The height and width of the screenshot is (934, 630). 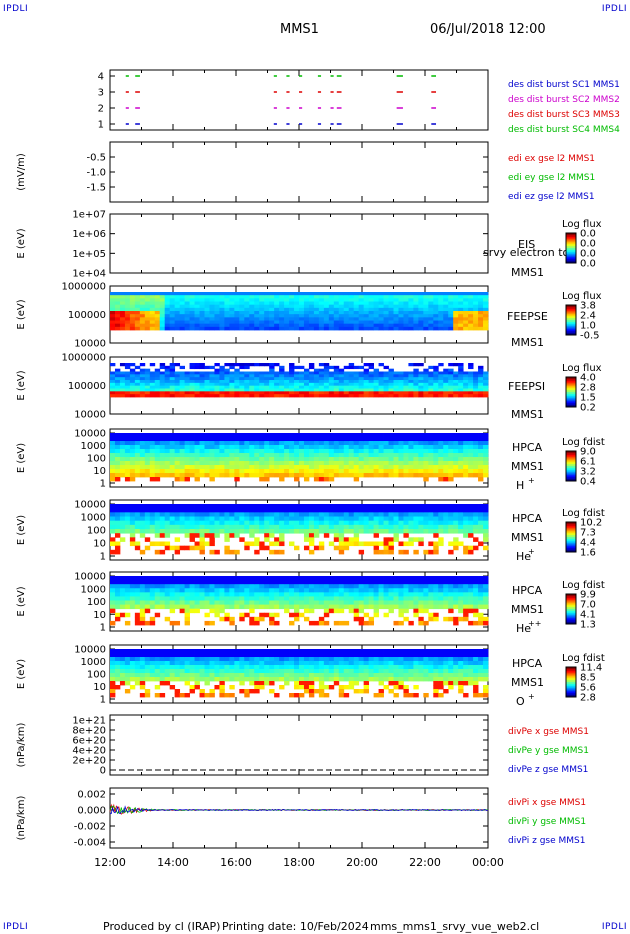 I want to click on hpca-o-y-tick-label: 1, so click(x=103, y=700).